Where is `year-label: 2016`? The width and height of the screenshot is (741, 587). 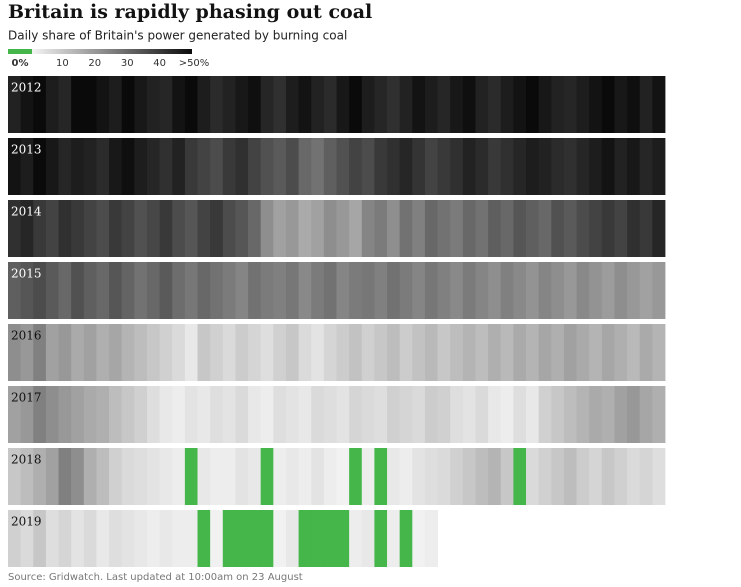 year-label: 2016 is located at coordinates (26, 336).